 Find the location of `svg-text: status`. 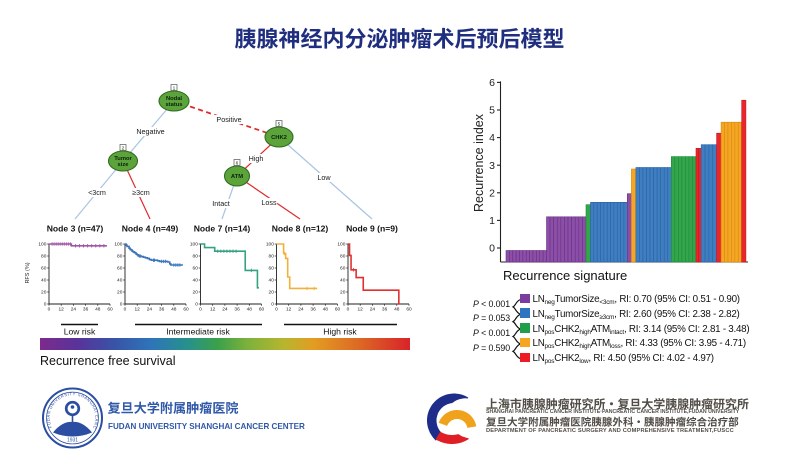

svg-text: status is located at coordinates (173, 105).